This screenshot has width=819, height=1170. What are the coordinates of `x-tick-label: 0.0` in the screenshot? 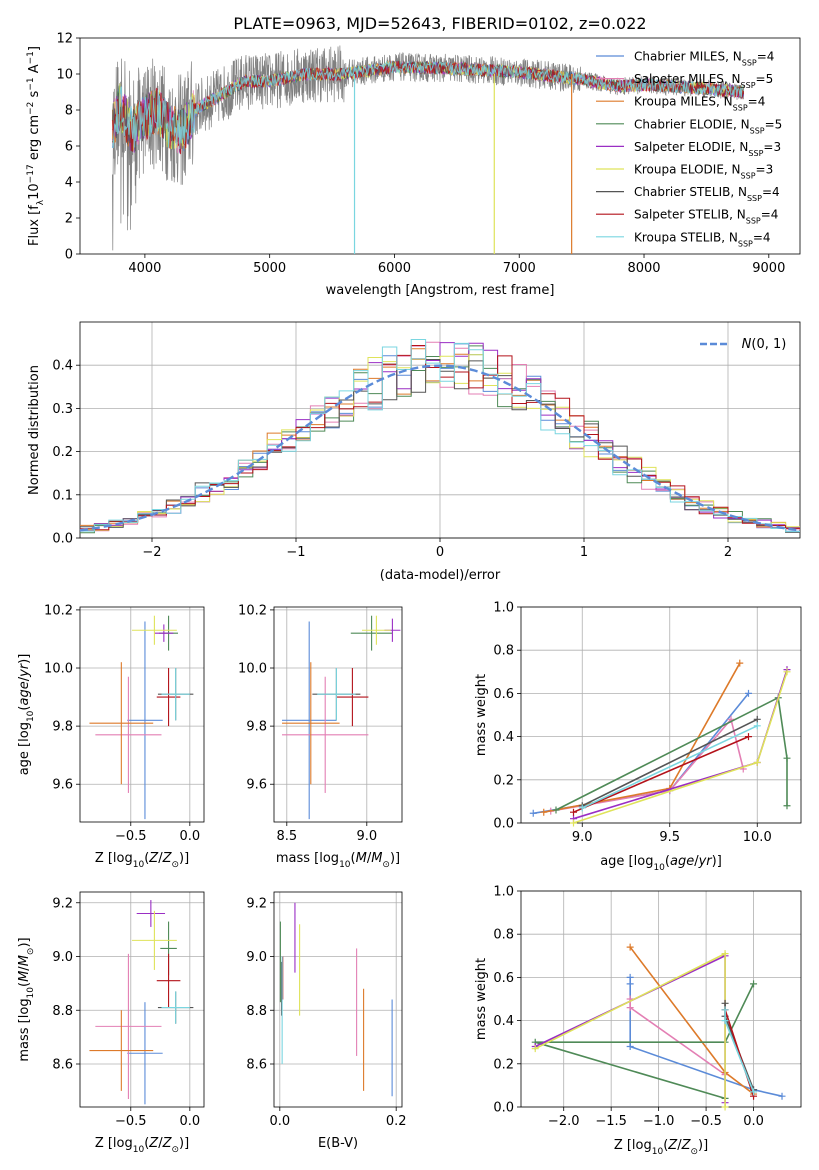 It's located at (279, 1121).